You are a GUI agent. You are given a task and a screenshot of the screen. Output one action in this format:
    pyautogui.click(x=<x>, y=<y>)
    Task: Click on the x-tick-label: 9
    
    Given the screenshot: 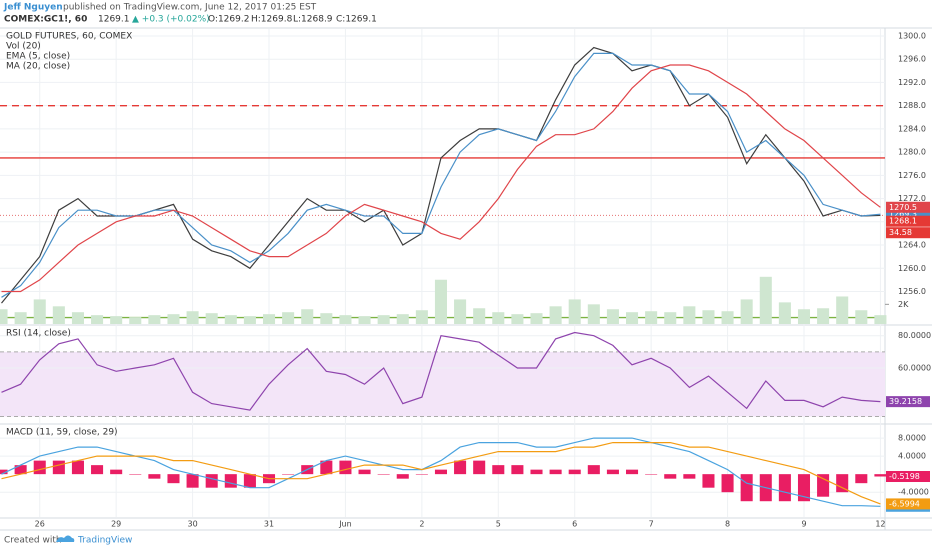 What is the action you would take?
    pyautogui.click(x=803, y=524)
    